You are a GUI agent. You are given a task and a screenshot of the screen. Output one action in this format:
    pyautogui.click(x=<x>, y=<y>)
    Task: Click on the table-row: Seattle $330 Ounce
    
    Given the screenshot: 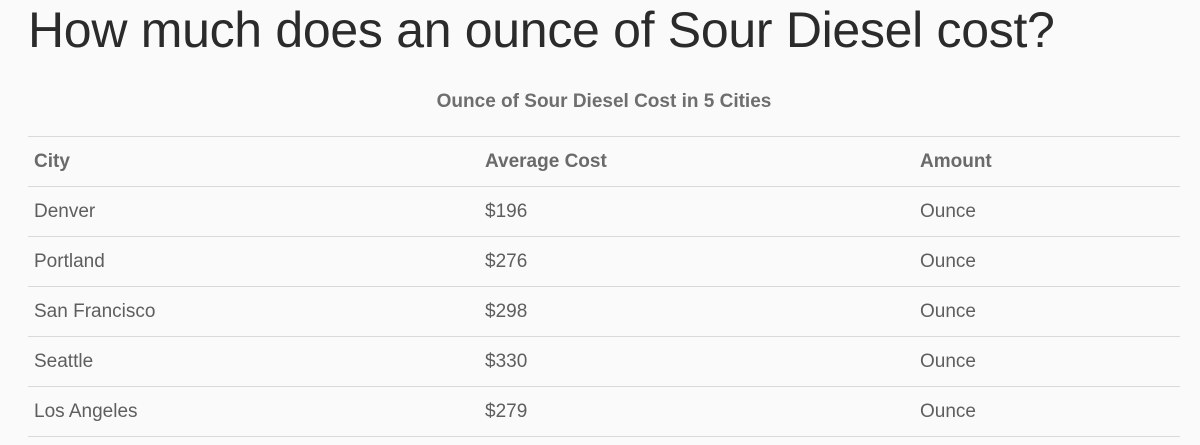 What is the action you would take?
    pyautogui.click(x=604, y=361)
    